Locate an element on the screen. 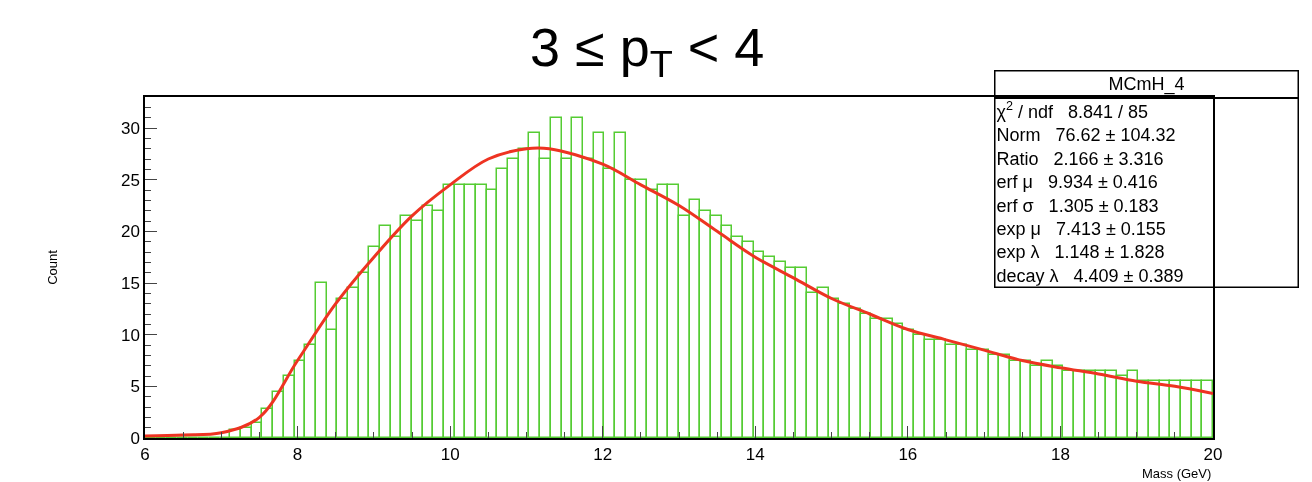 The height and width of the screenshot is (482, 1312). x-tick-label: 6 is located at coordinates (145, 455).